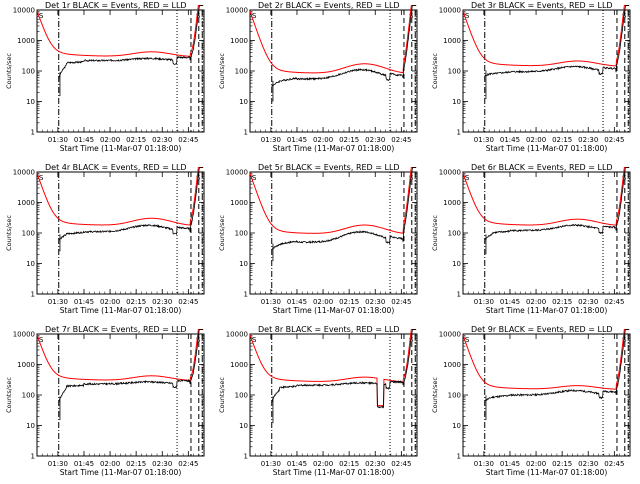 The image size is (640, 484). Describe the element at coordinates (116, 329) in the screenshot. I see `panel-title: Det 7r BLACK = Events, RED = LLD` at that location.